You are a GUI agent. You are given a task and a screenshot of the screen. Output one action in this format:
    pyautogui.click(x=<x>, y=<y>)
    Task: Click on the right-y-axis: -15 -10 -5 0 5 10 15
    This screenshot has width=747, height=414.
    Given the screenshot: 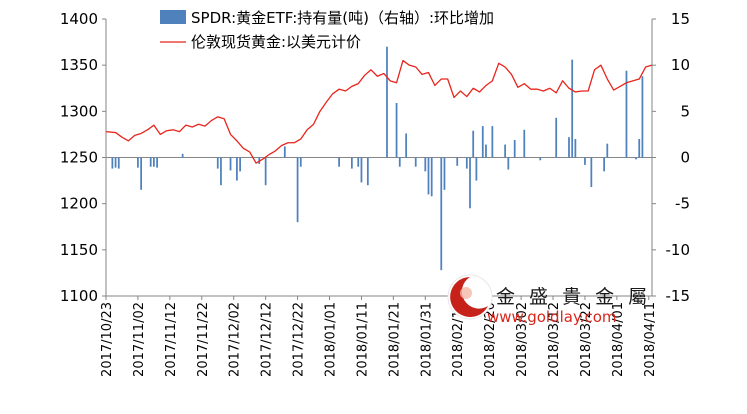 What is the action you would take?
    pyautogui.click(x=671, y=157)
    